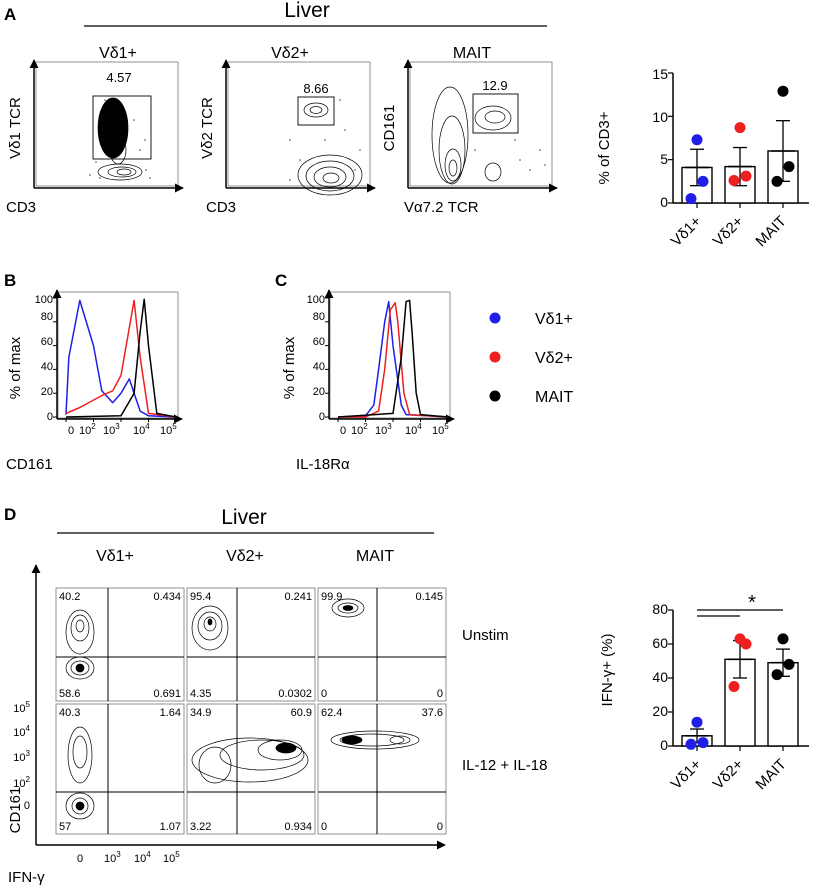 This screenshot has width=838, height=890. Describe the element at coordinates (207, 128) in the screenshot. I see `y-axis-label: Vδ2 TCR` at that location.